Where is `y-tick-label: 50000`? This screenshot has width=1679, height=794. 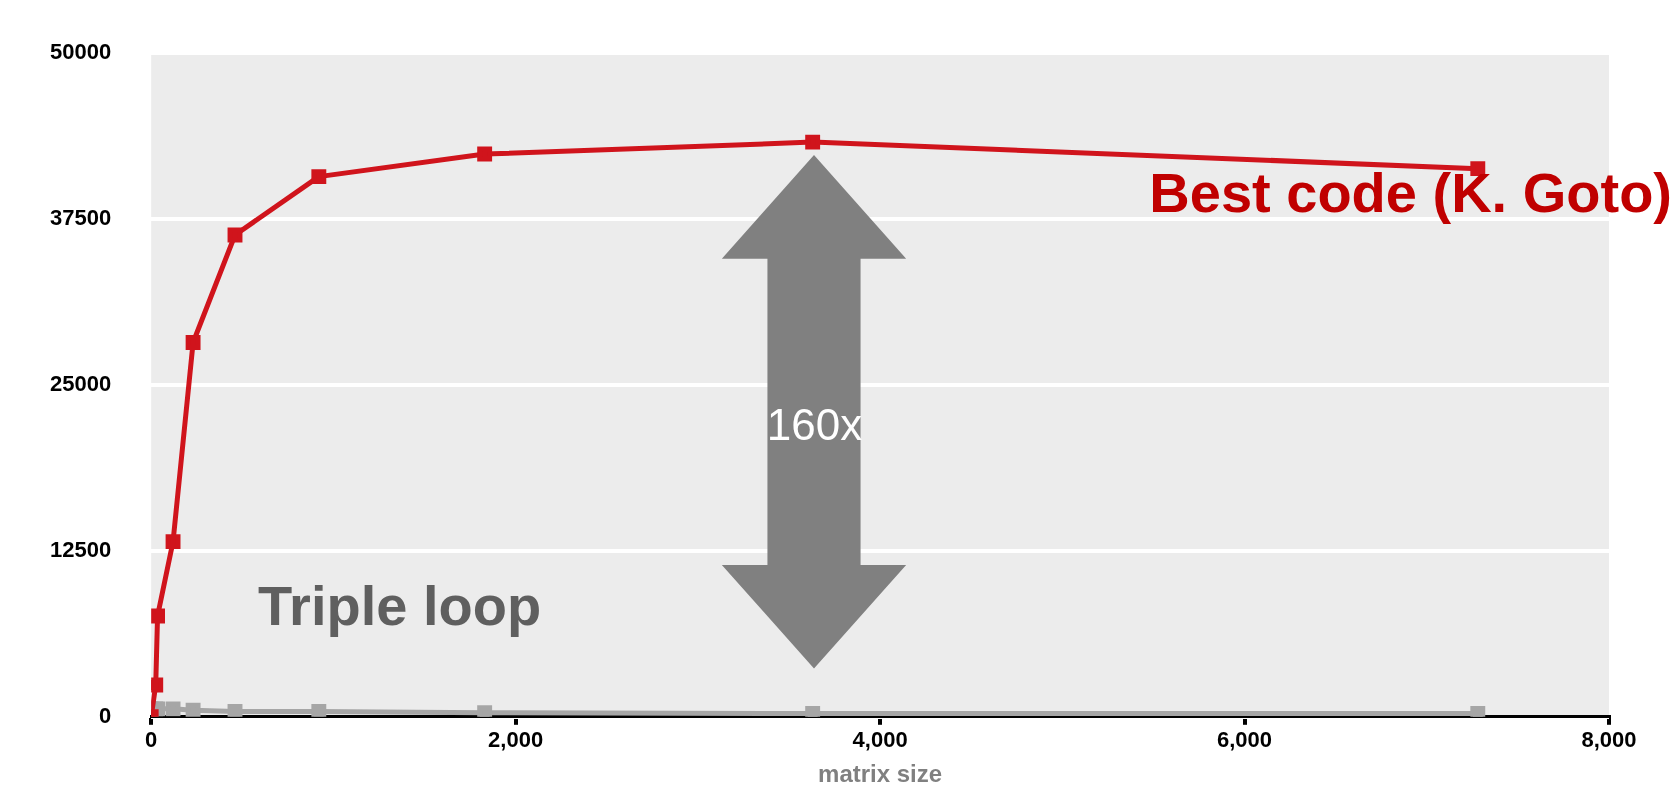
y-tick-label: 50000 is located at coordinates (80, 52).